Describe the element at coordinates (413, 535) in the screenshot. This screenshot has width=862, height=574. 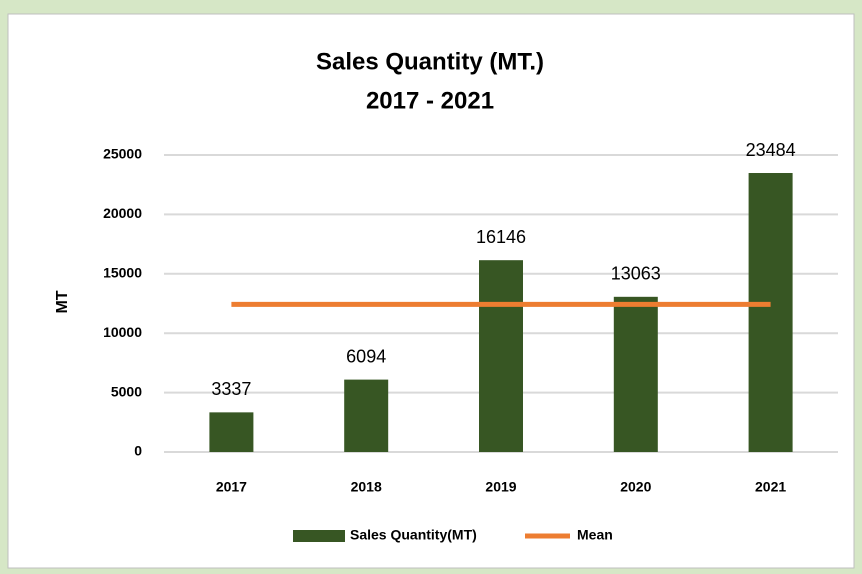
I see `legend-label: Sales Quantity(MT)` at that location.